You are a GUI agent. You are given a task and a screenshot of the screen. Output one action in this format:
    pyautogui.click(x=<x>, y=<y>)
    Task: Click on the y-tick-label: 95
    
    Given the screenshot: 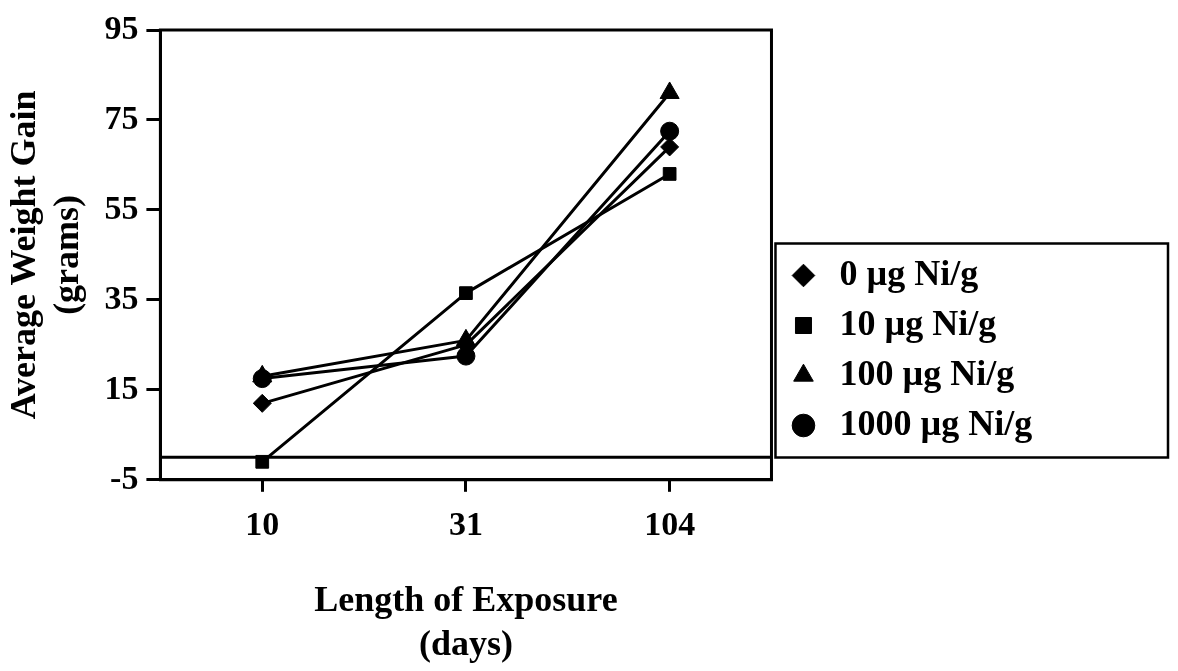 What is the action you would take?
    pyautogui.click(x=121, y=27)
    